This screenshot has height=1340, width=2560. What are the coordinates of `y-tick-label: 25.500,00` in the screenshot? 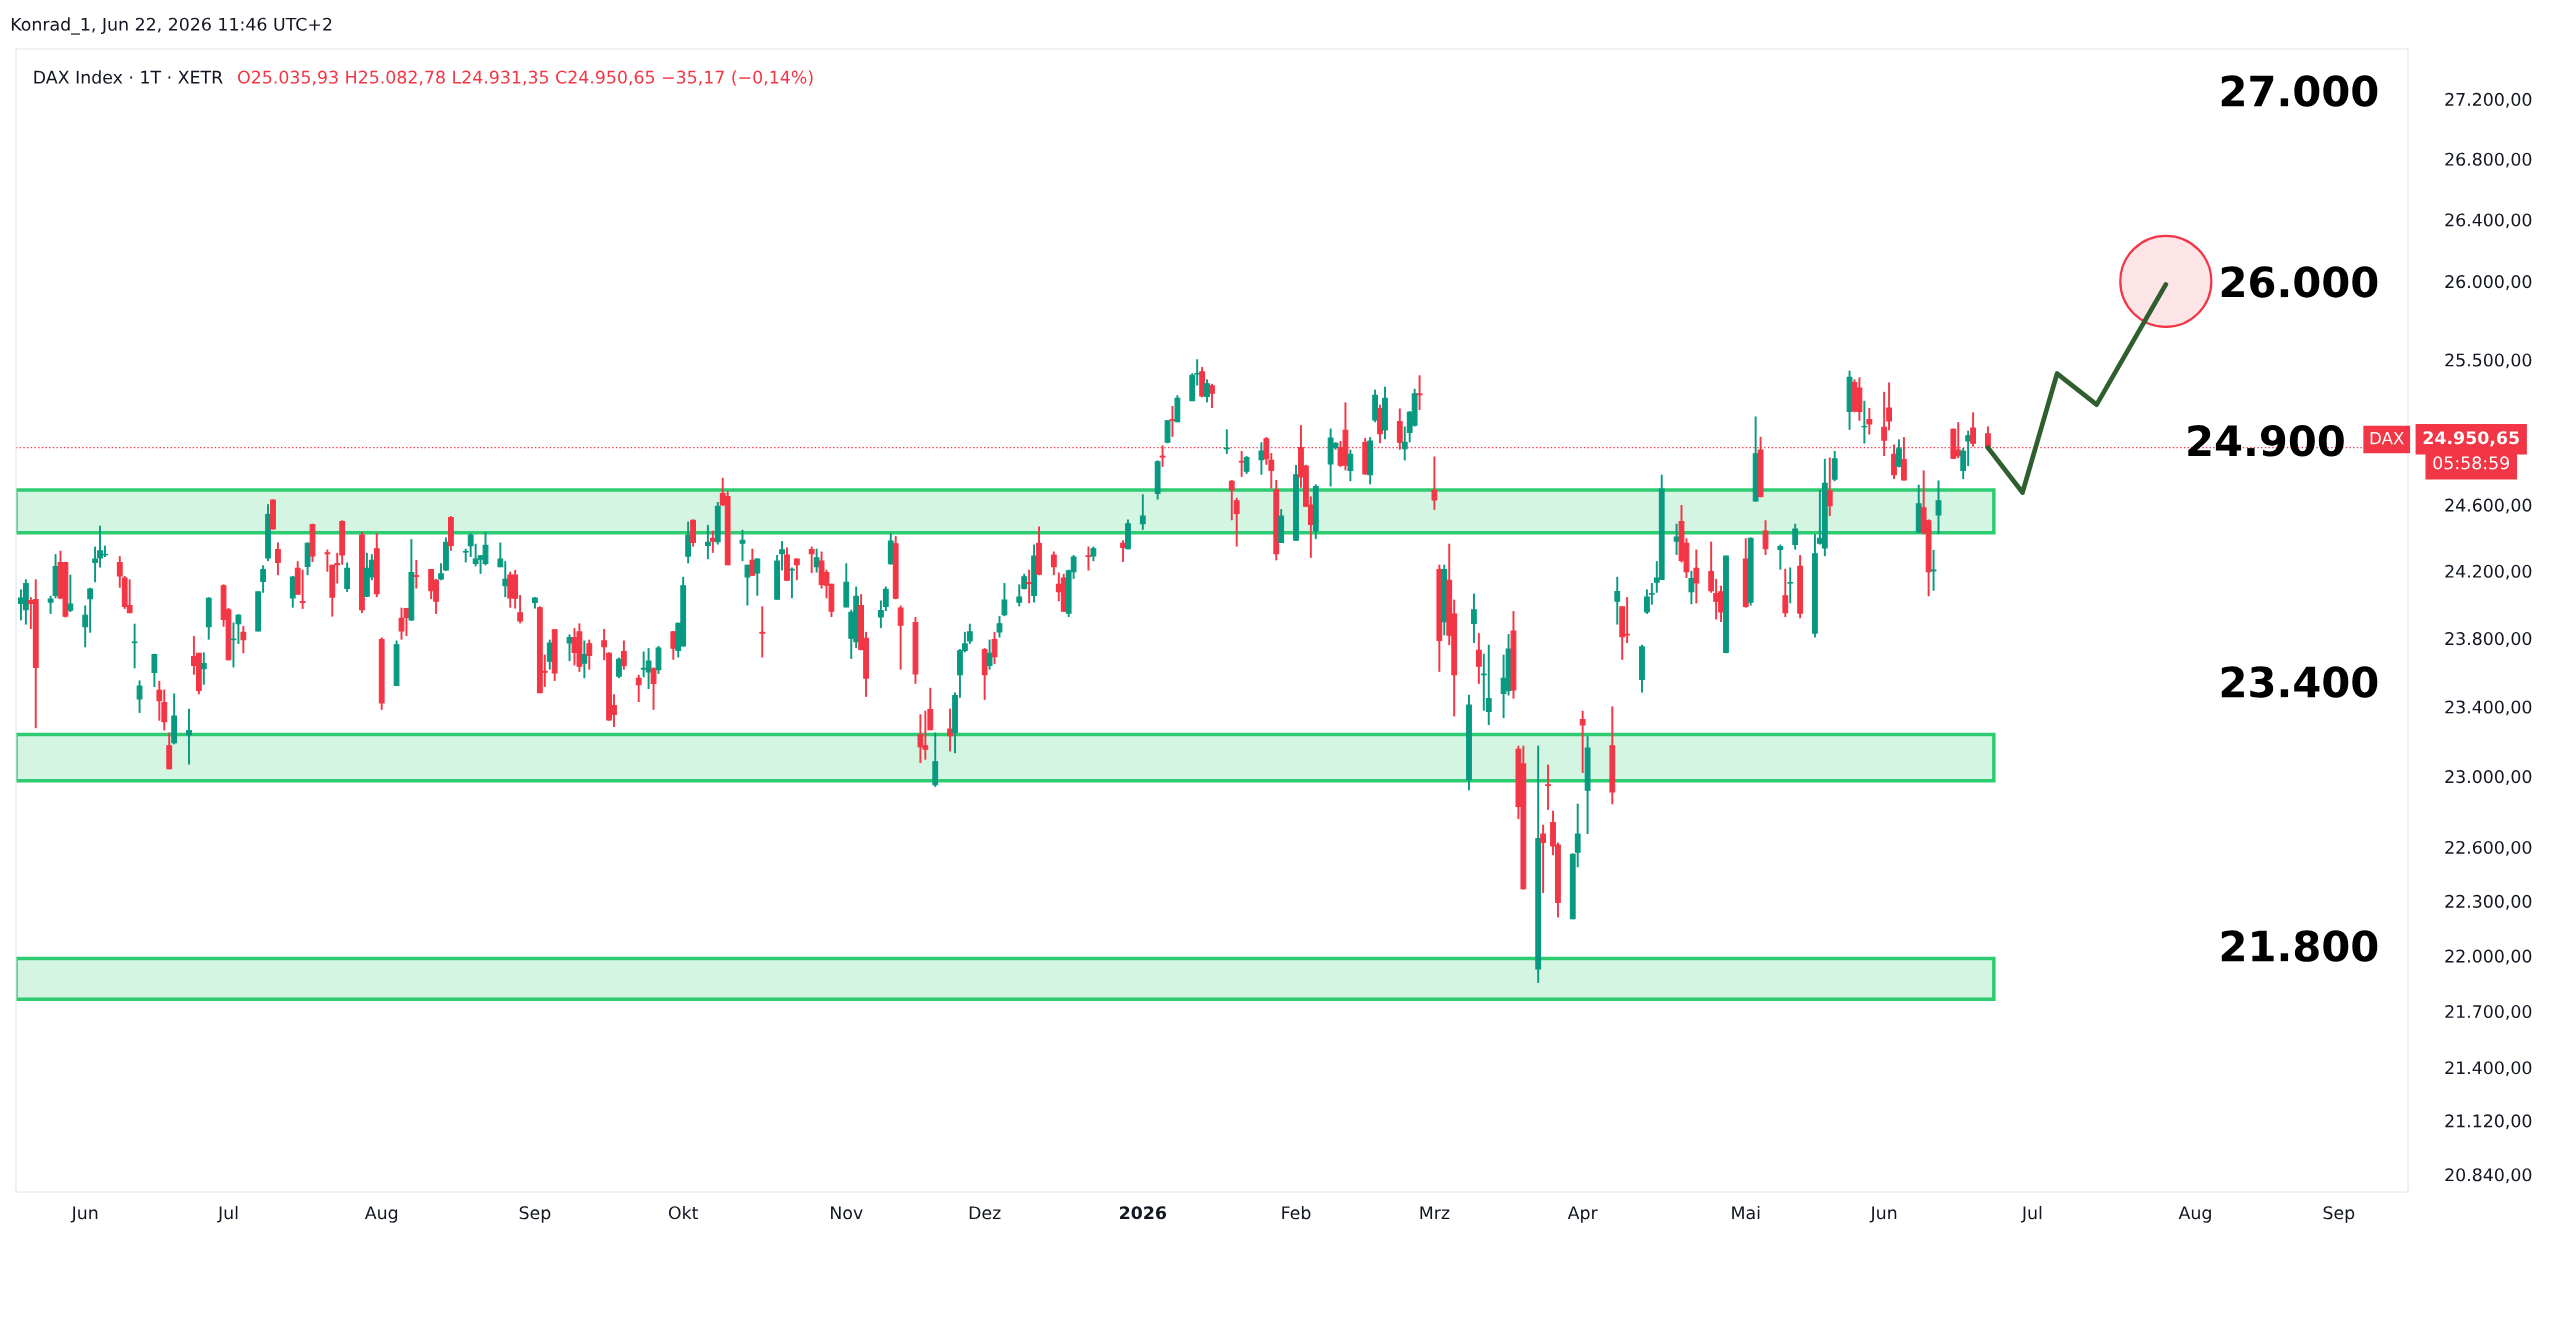 It's located at (2488, 361).